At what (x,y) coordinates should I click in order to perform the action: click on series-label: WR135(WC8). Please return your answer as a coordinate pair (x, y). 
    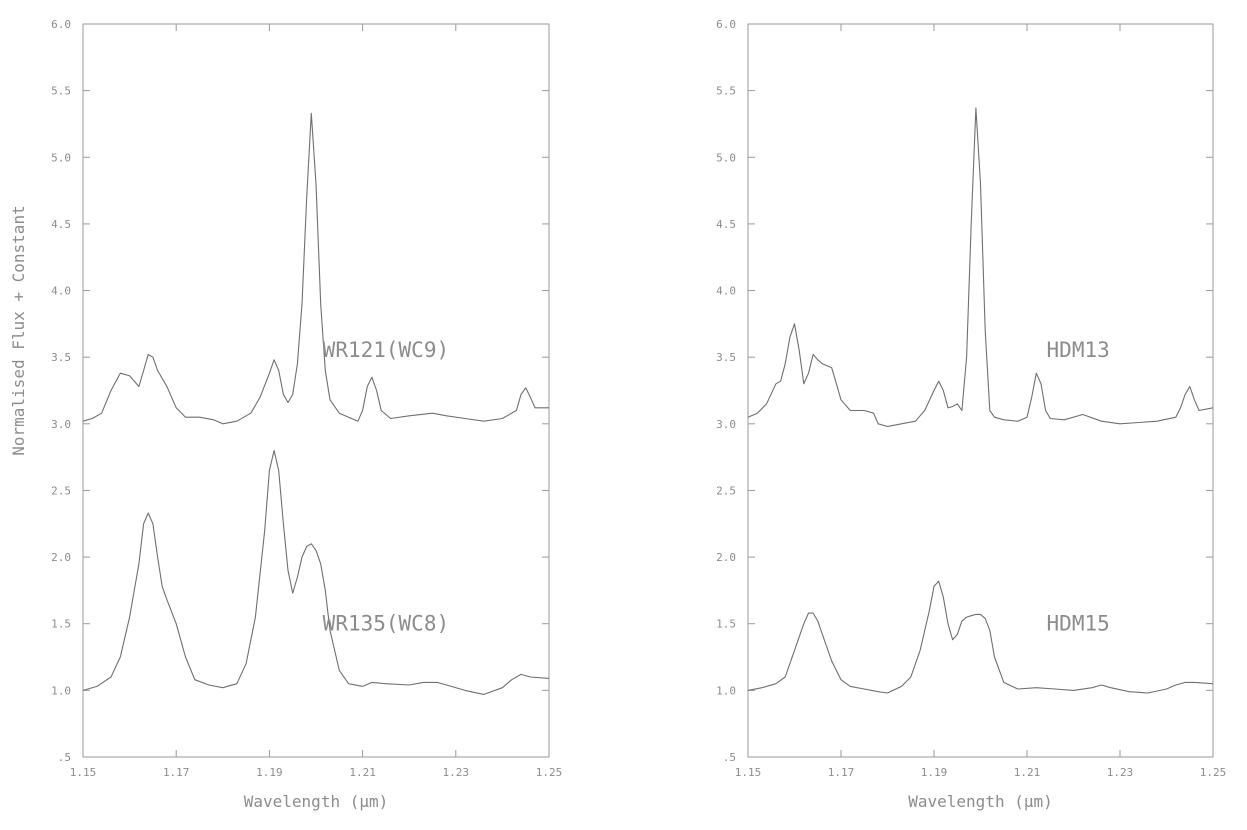
    Looking at the image, I should click on (386, 623).